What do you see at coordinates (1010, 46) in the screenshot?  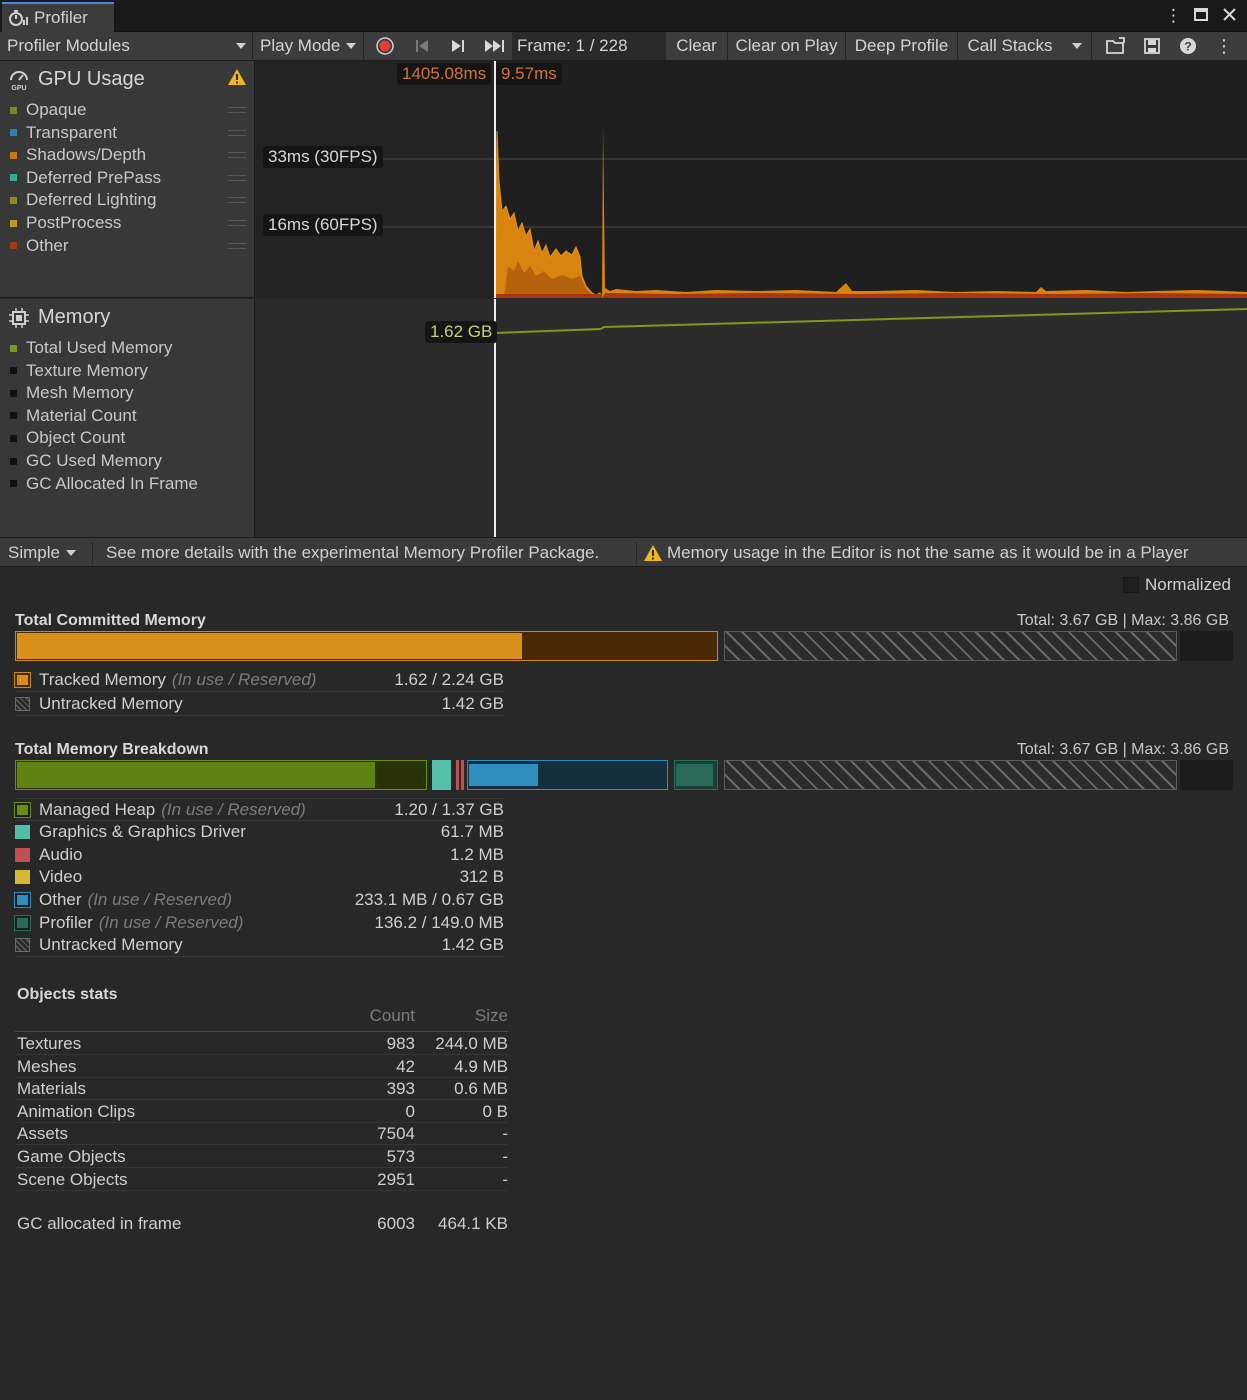 I see `call-stacks-button: Call Stacks` at bounding box center [1010, 46].